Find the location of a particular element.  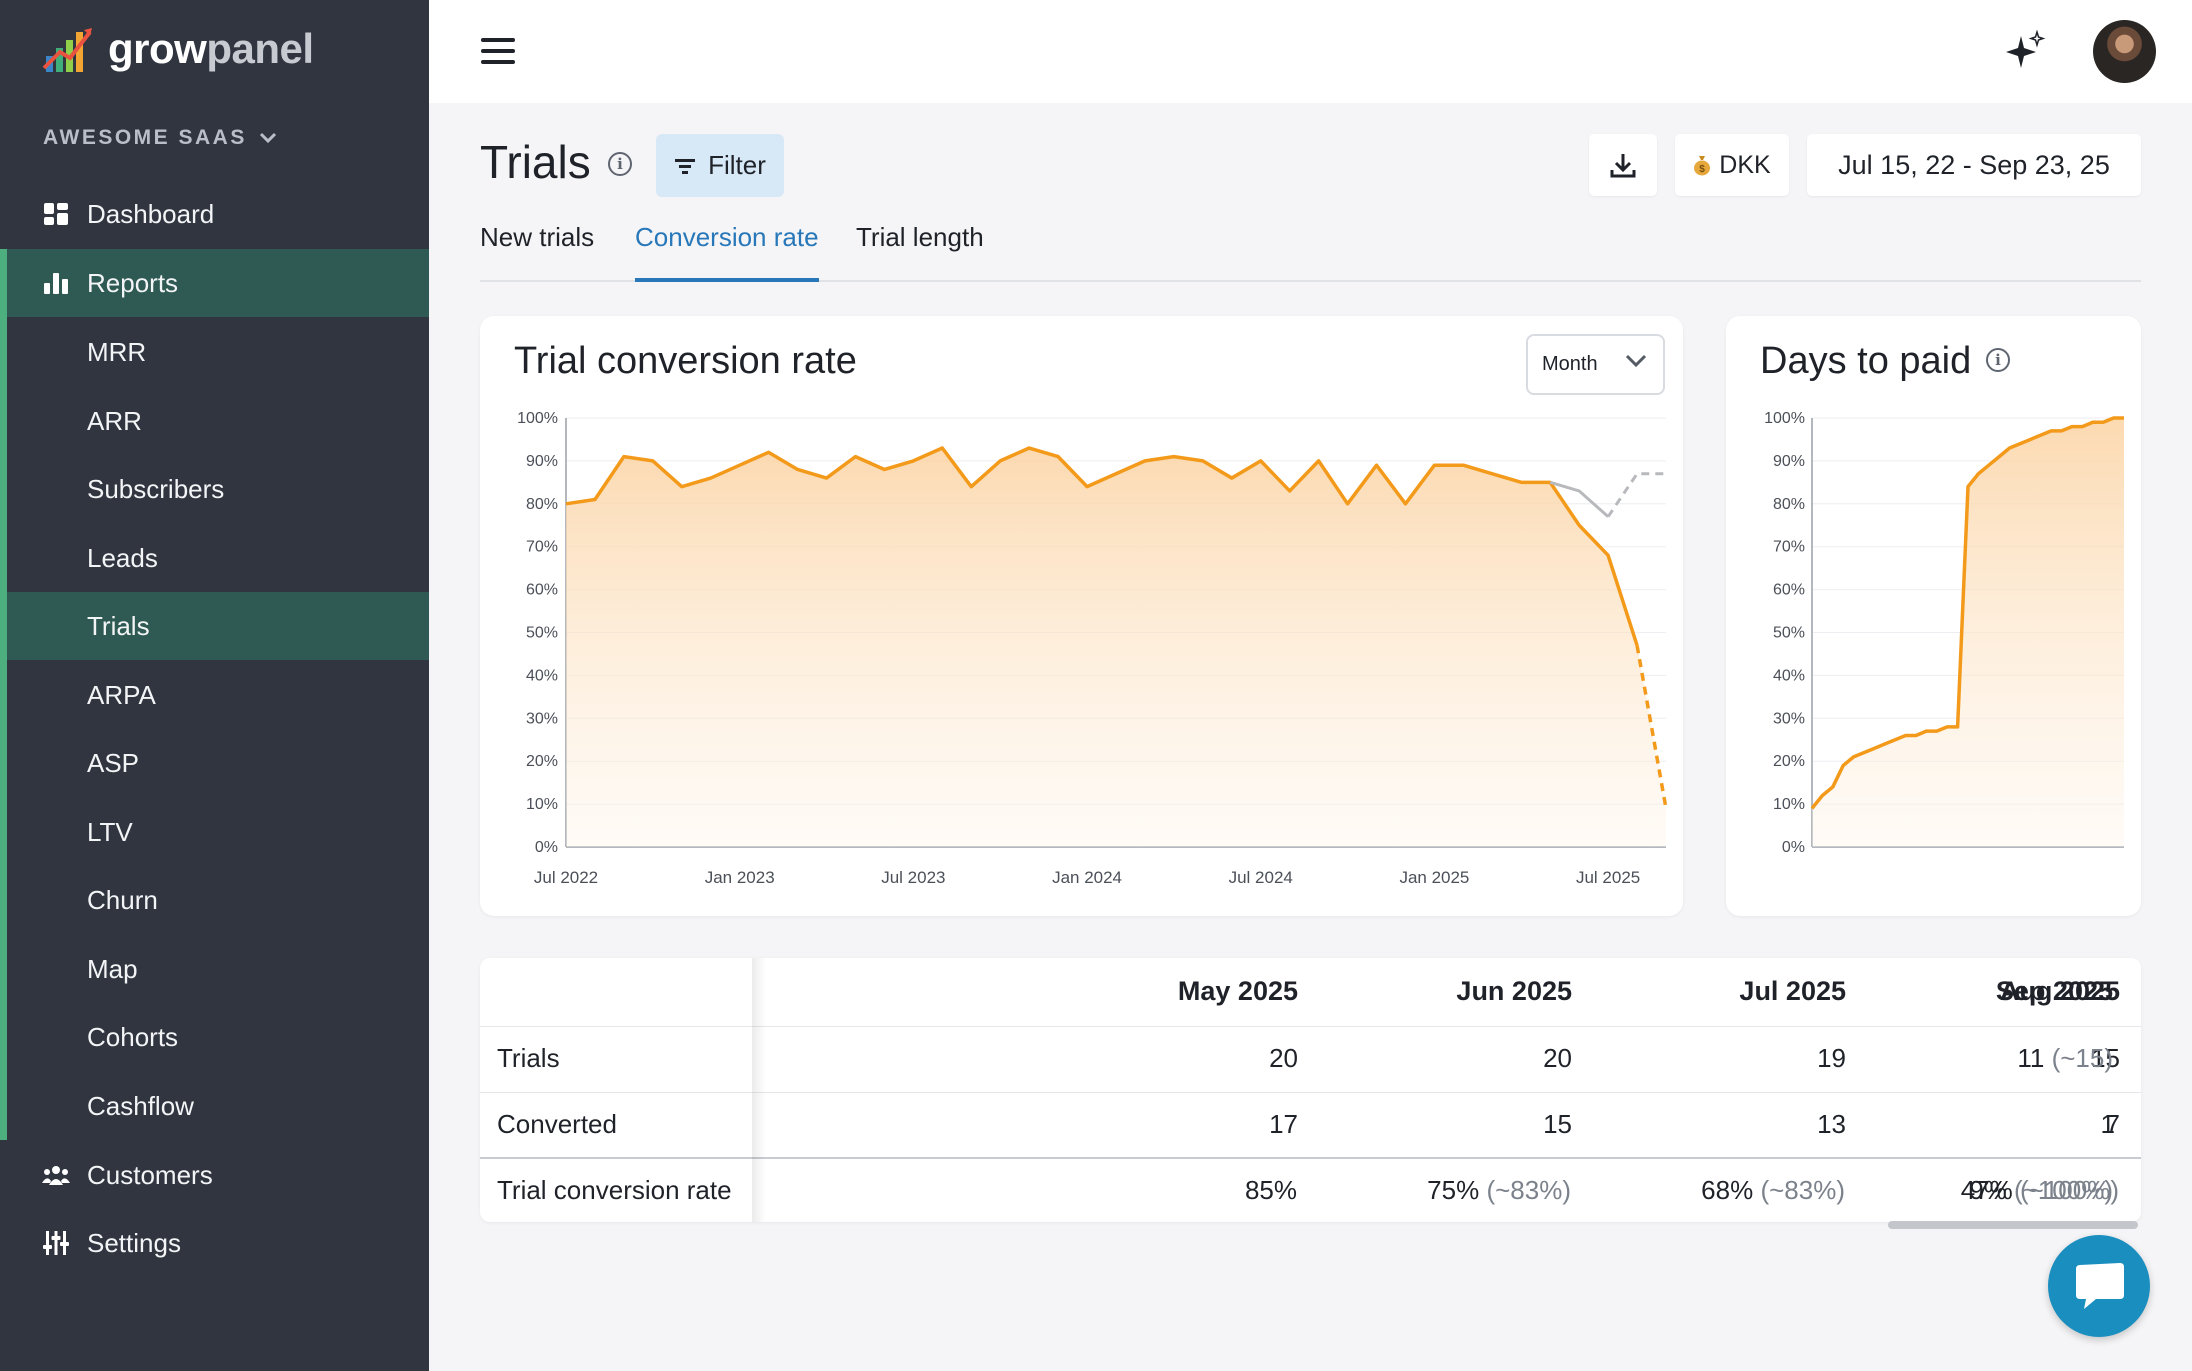

sidebar-item-settings: Settings is located at coordinates (214, 1243).